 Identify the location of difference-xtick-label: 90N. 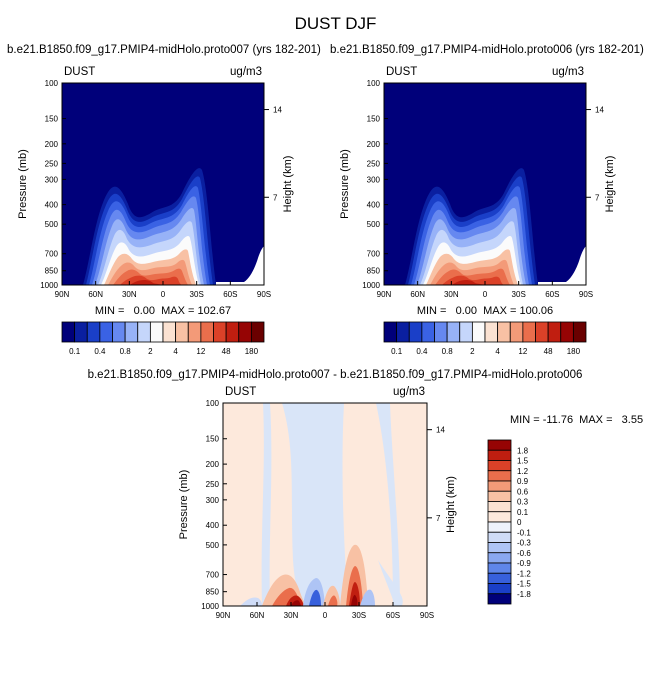
(223, 615).